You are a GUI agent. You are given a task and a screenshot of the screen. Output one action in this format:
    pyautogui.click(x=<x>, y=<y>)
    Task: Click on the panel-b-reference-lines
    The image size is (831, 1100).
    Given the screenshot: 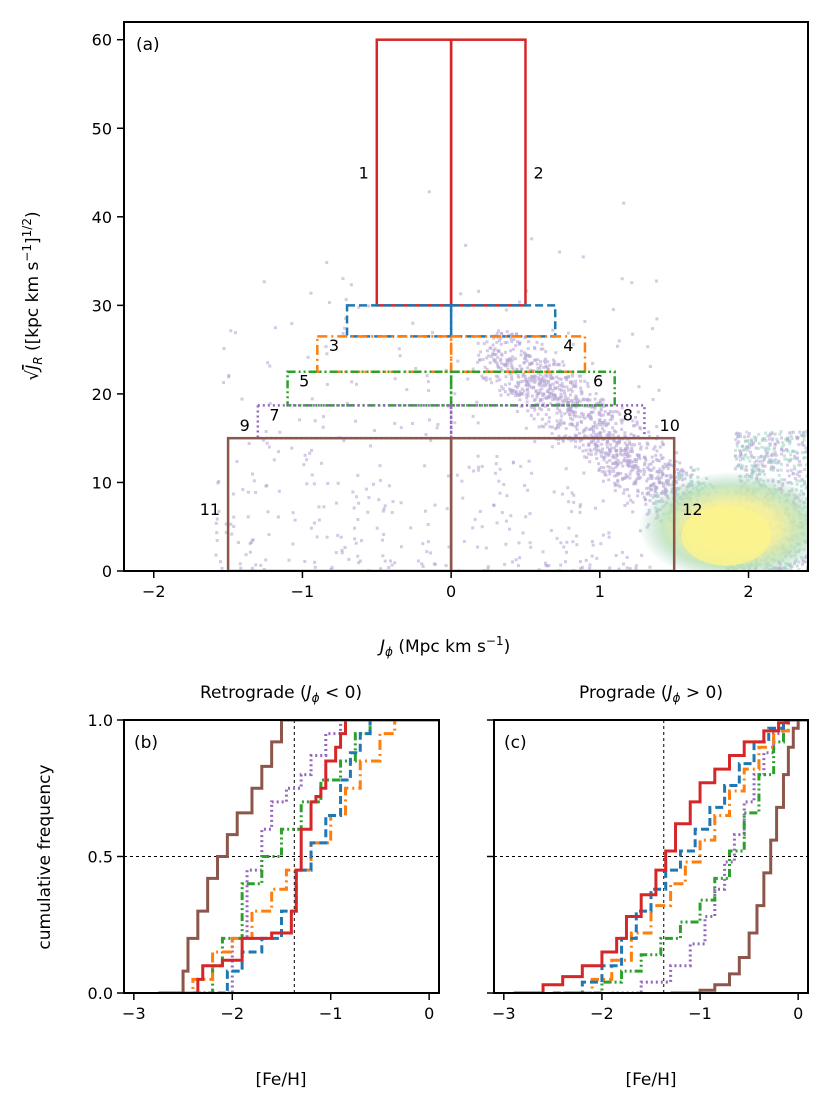 What is the action you would take?
    pyautogui.click(x=281, y=856)
    